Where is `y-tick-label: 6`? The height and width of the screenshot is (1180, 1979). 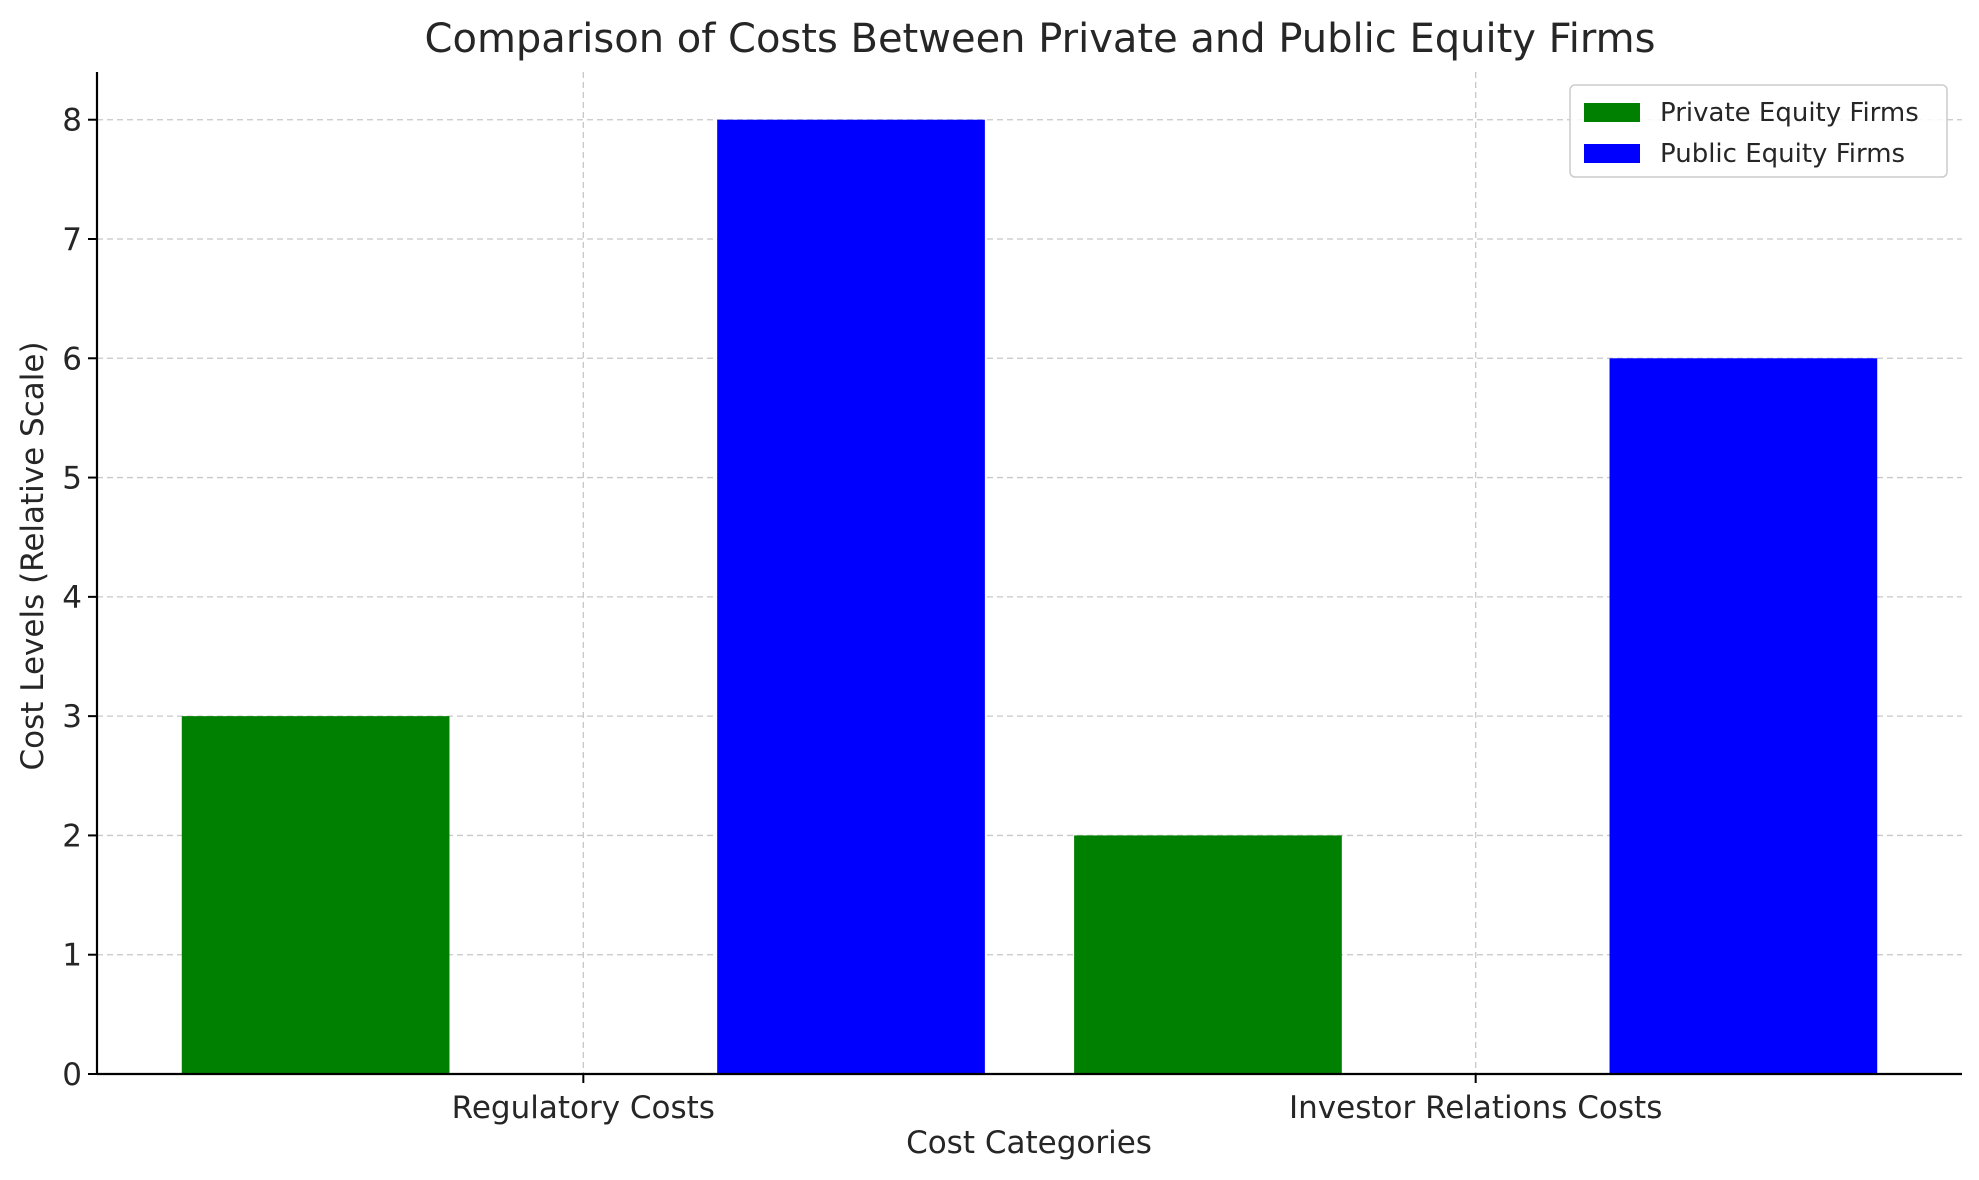
y-tick-label: 6 is located at coordinates (72, 359).